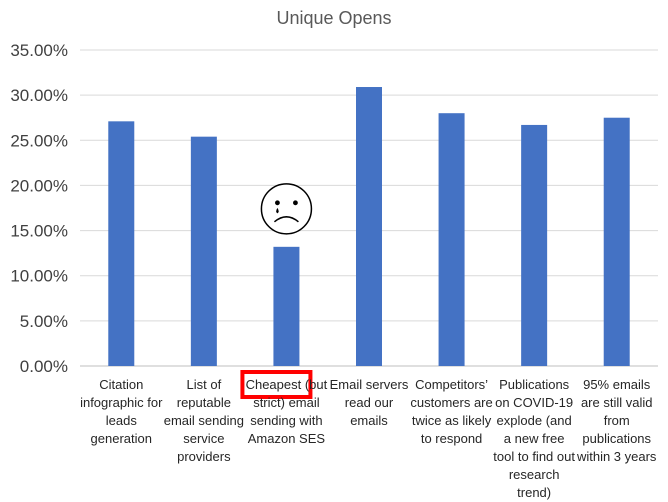 The image size is (668, 502). Describe the element at coordinates (39, 276) in the screenshot. I see `y-tick-label: 10.00%` at that location.